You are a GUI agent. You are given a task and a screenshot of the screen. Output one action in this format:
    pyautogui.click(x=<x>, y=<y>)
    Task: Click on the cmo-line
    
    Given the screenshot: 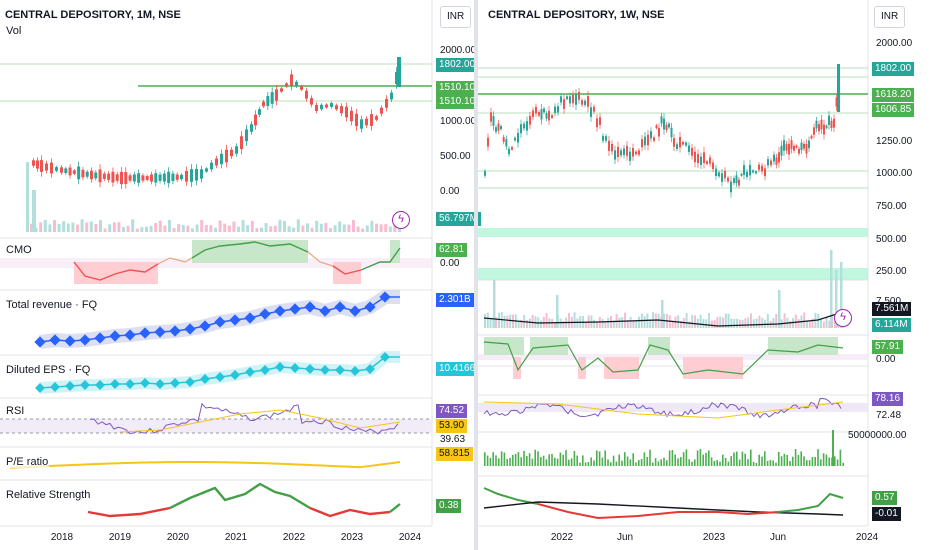 What is the action you would take?
    pyautogui.click(x=663, y=358)
    